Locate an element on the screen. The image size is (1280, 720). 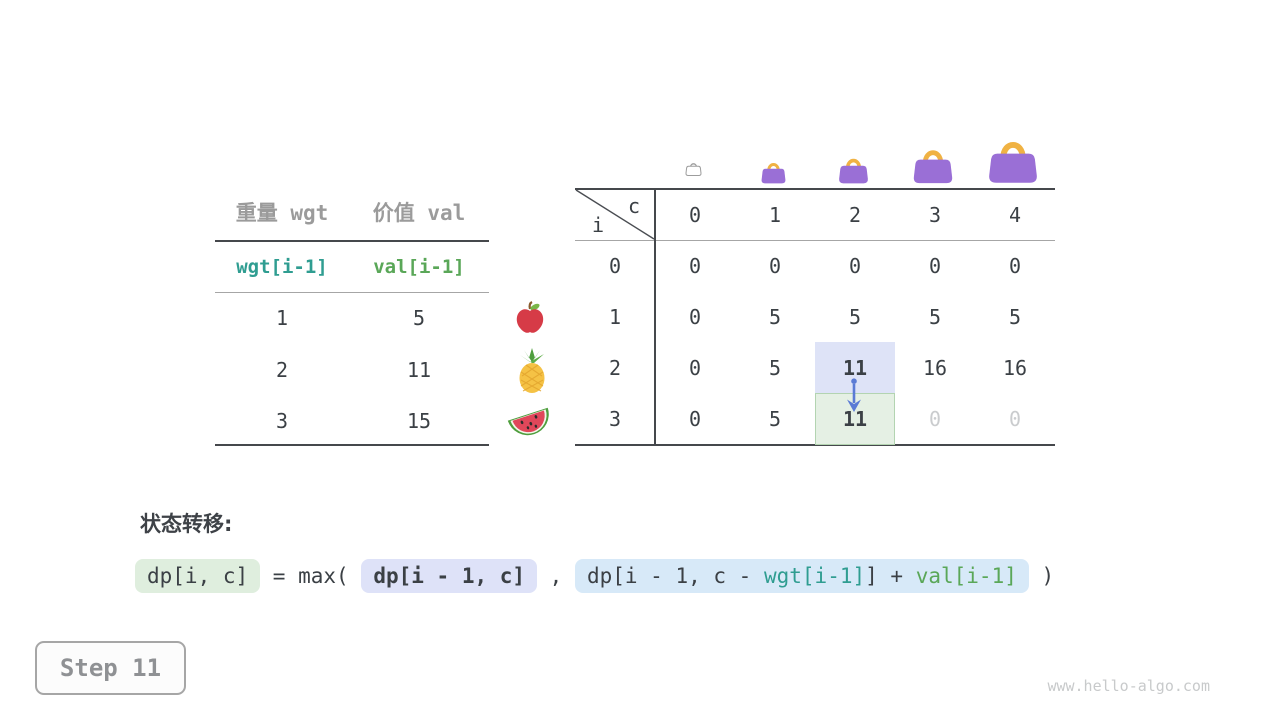
dp-row-label-3: 3 is located at coordinates (615, 419).